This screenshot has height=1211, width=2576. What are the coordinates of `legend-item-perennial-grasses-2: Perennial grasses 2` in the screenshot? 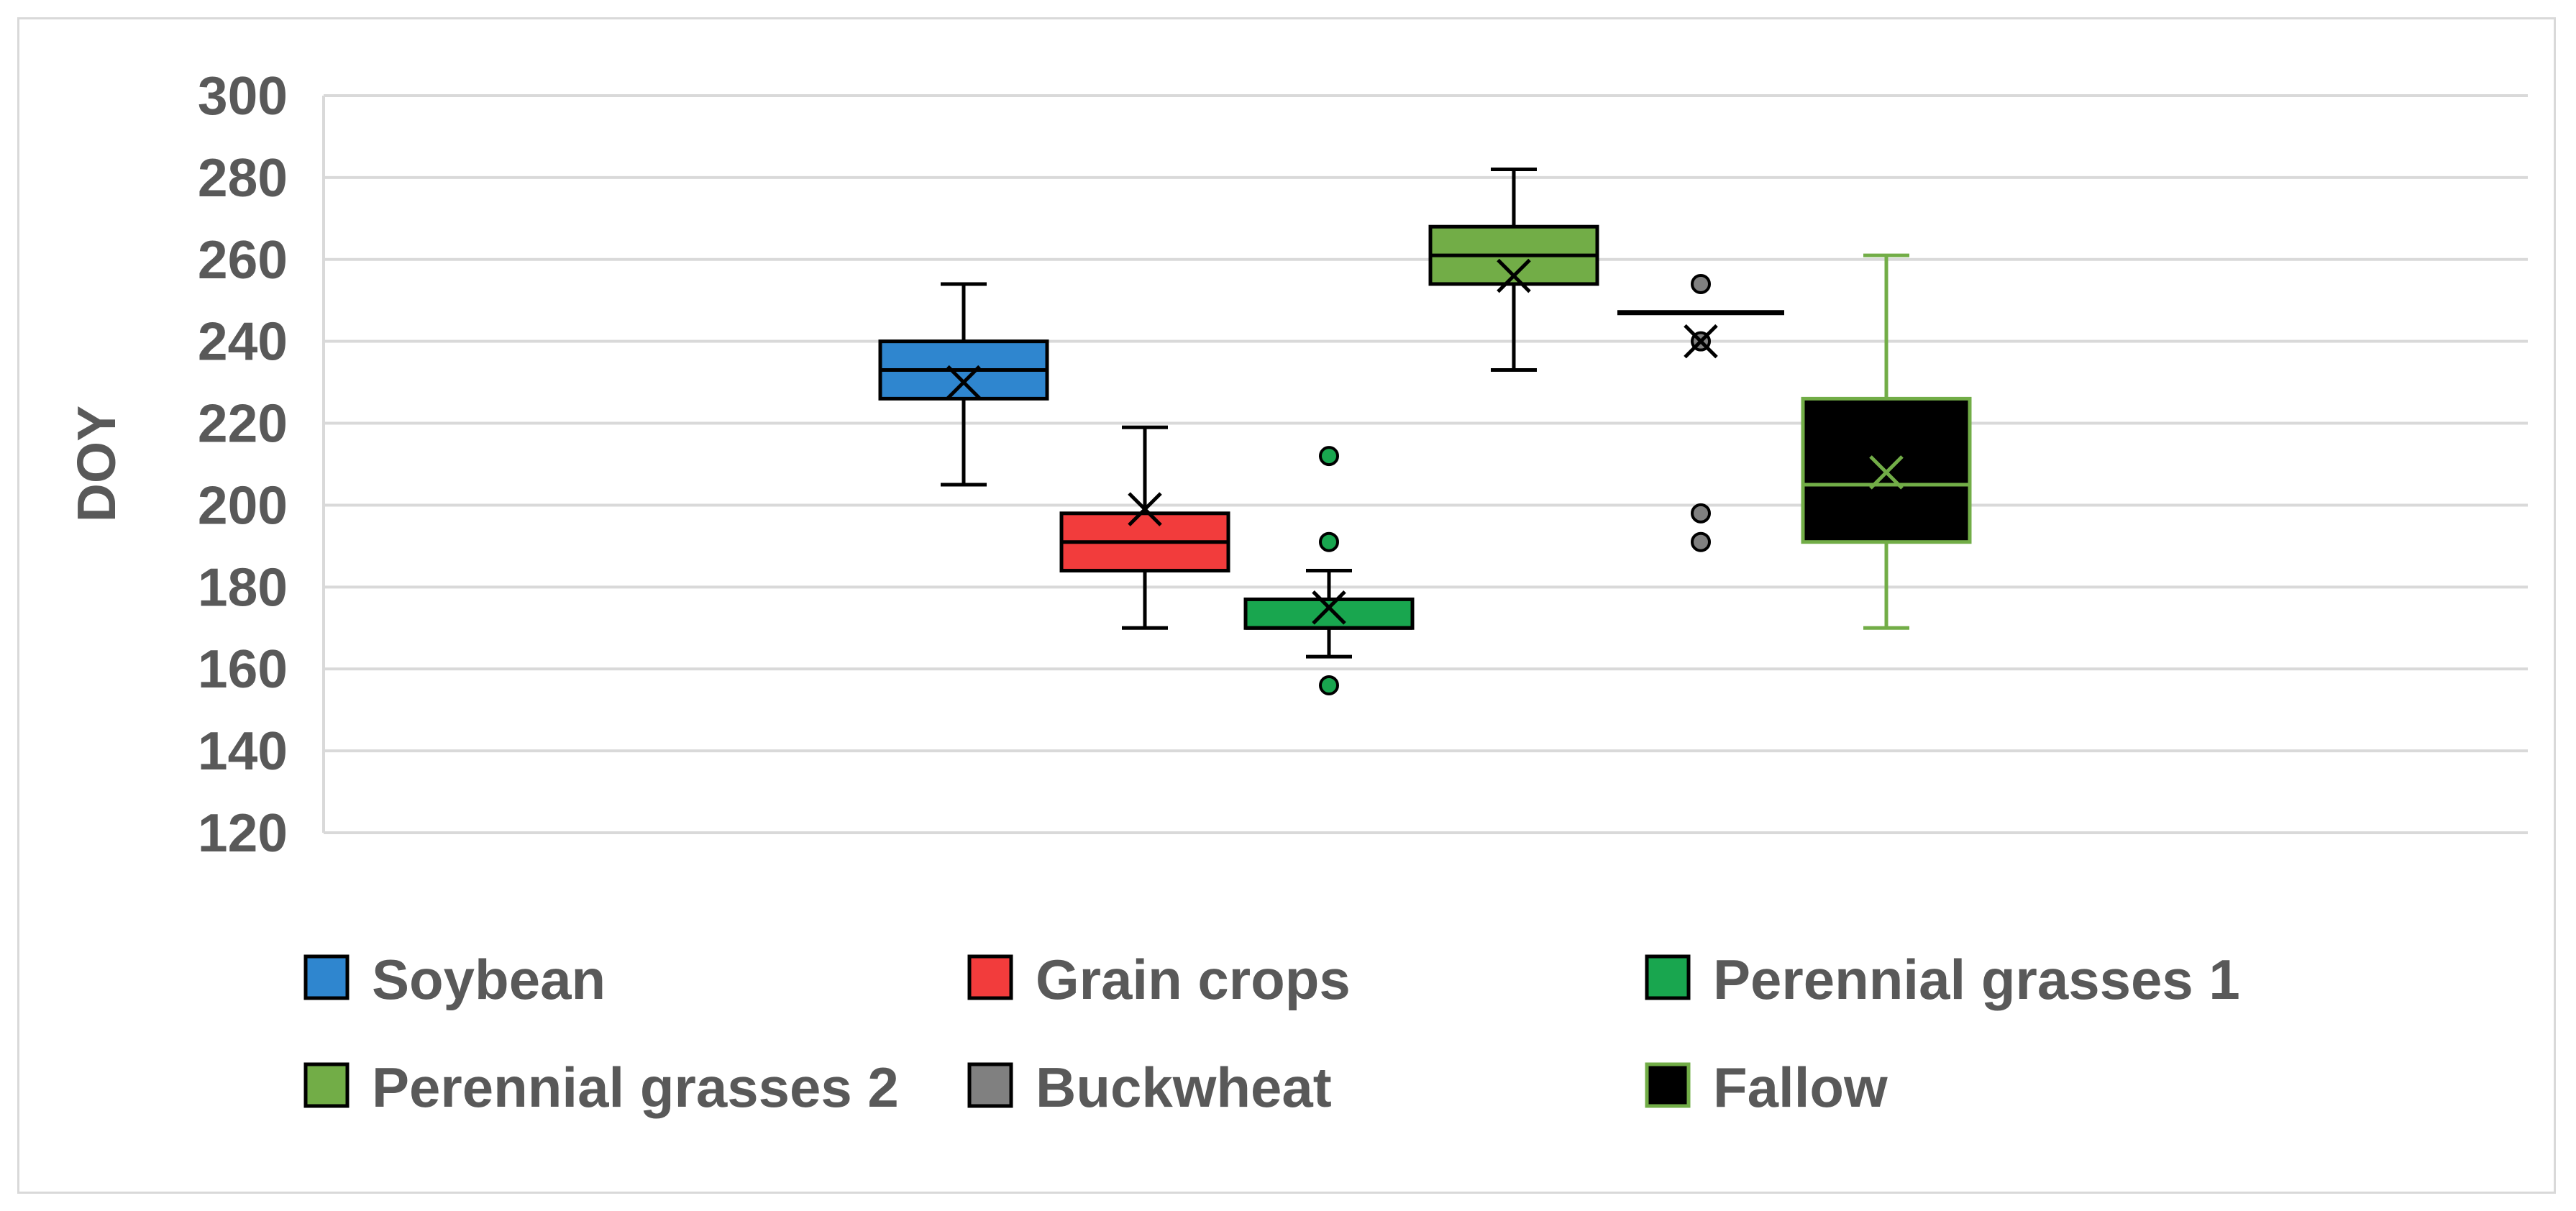 It's located at (601, 1088).